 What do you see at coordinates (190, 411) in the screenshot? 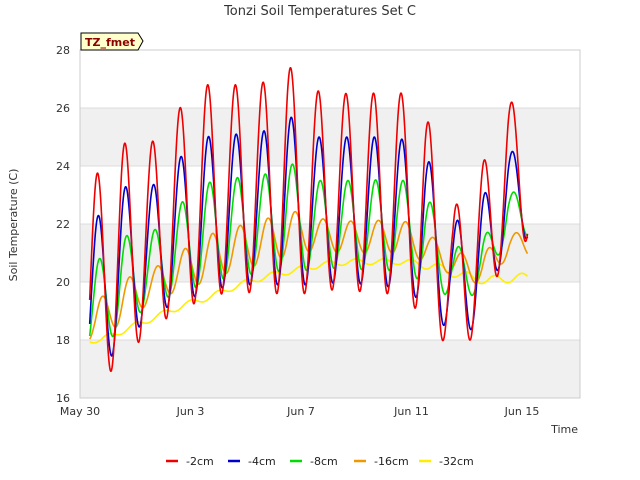
I see `x-tick-label: Jun 3` at bounding box center [190, 411].